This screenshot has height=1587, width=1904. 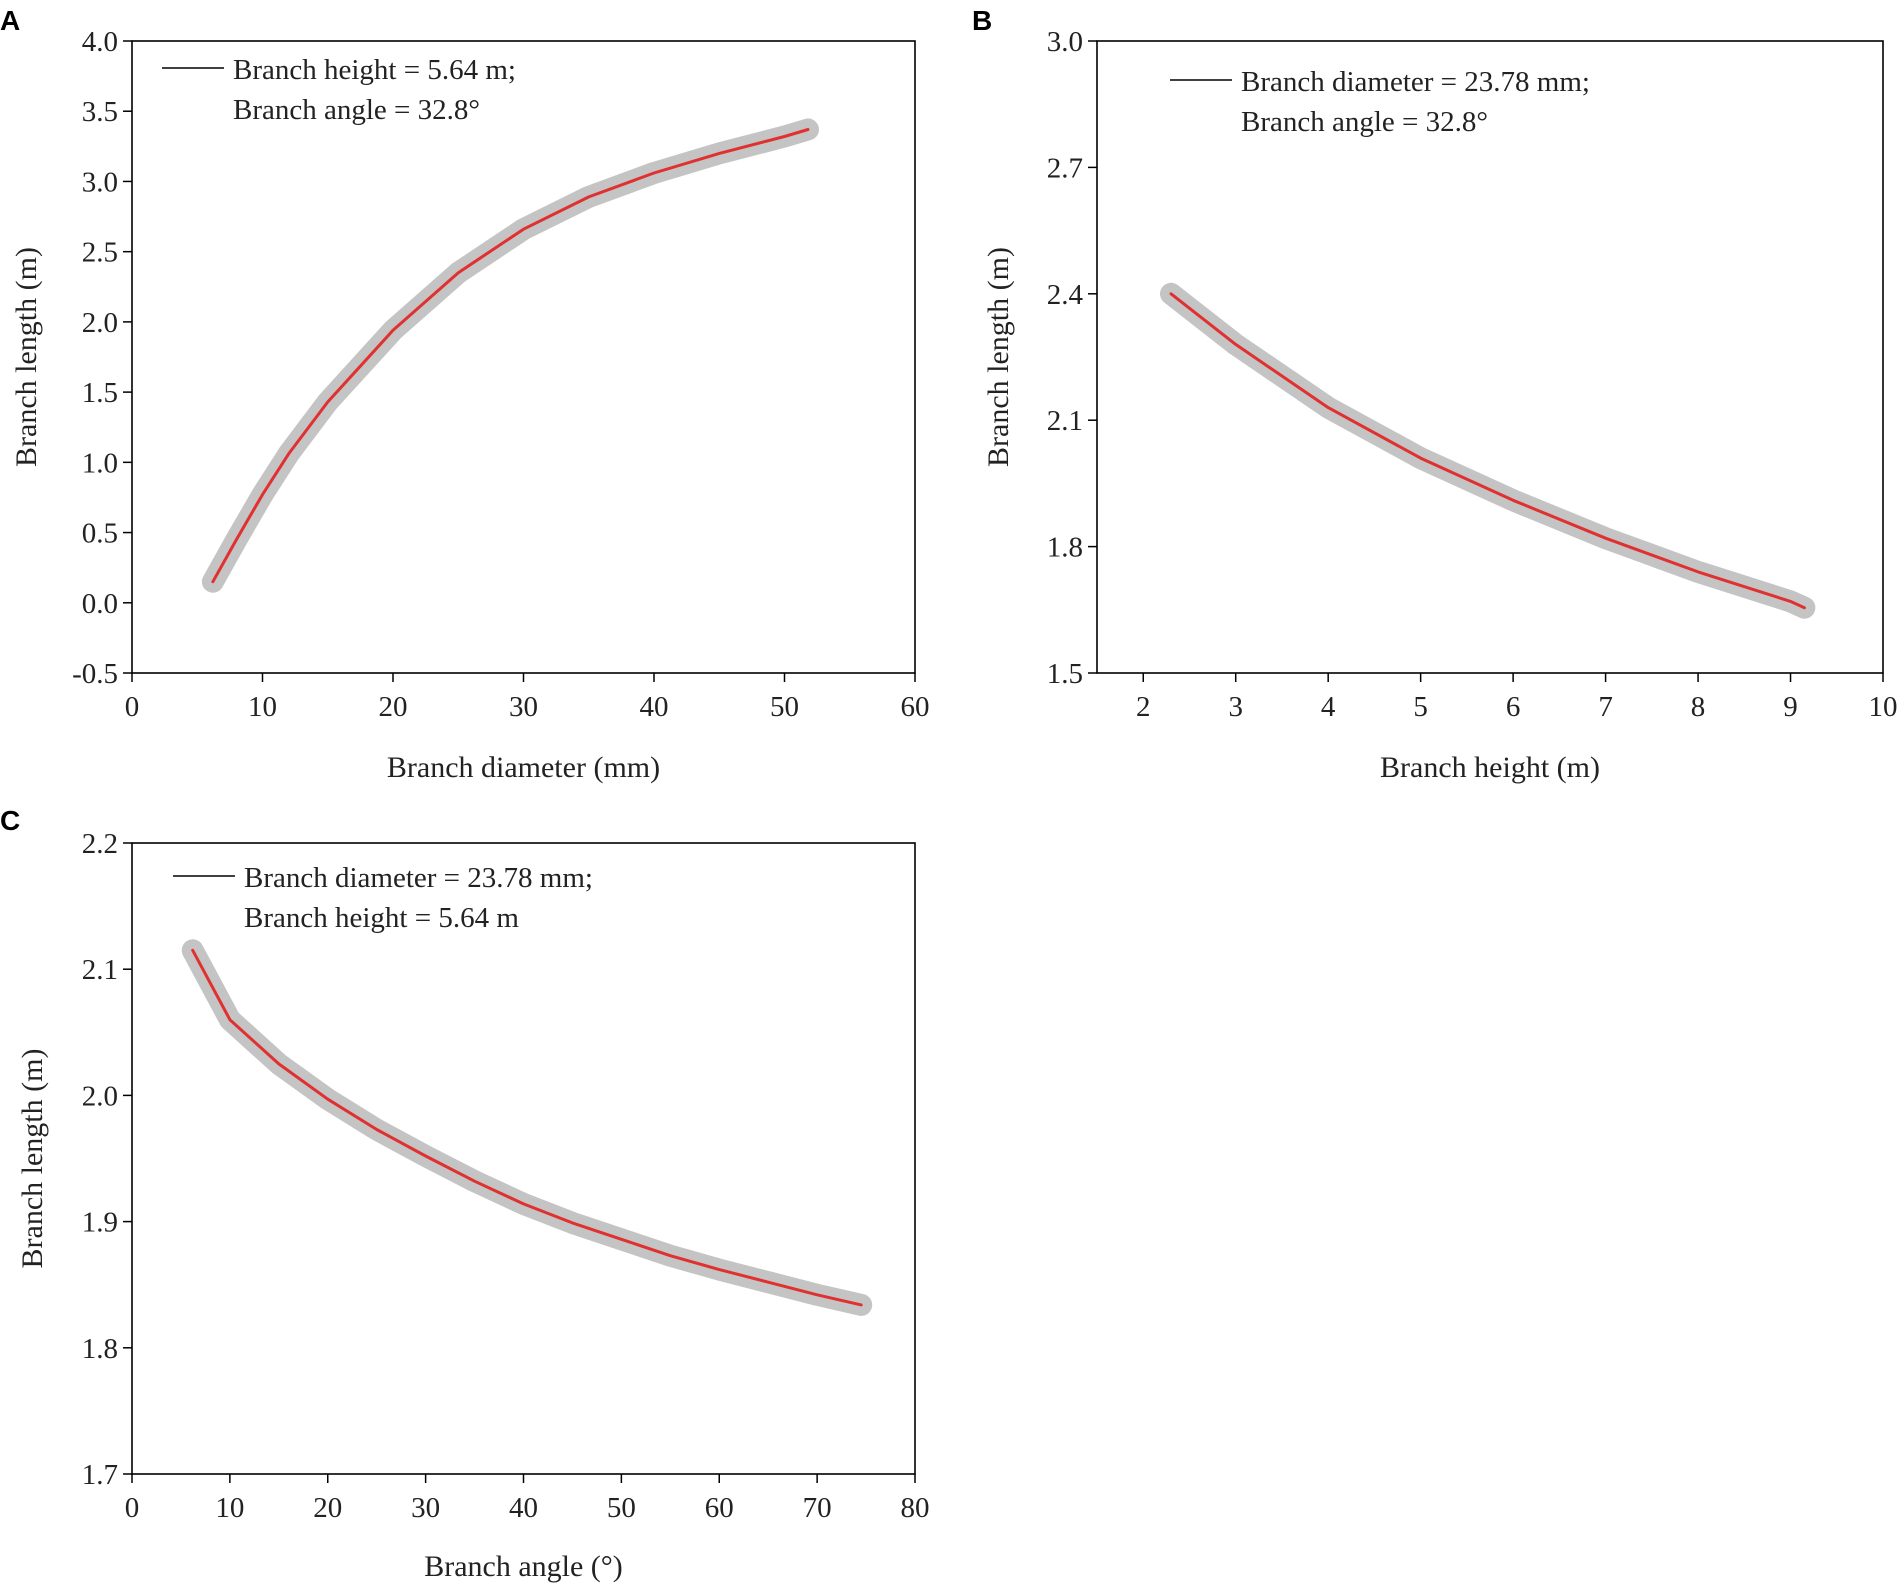 What do you see at coordinates (1065, 548) in the screenshot?
I see `panel-b-y-tick-label: 1.8` at bounding box center [1065, 548].